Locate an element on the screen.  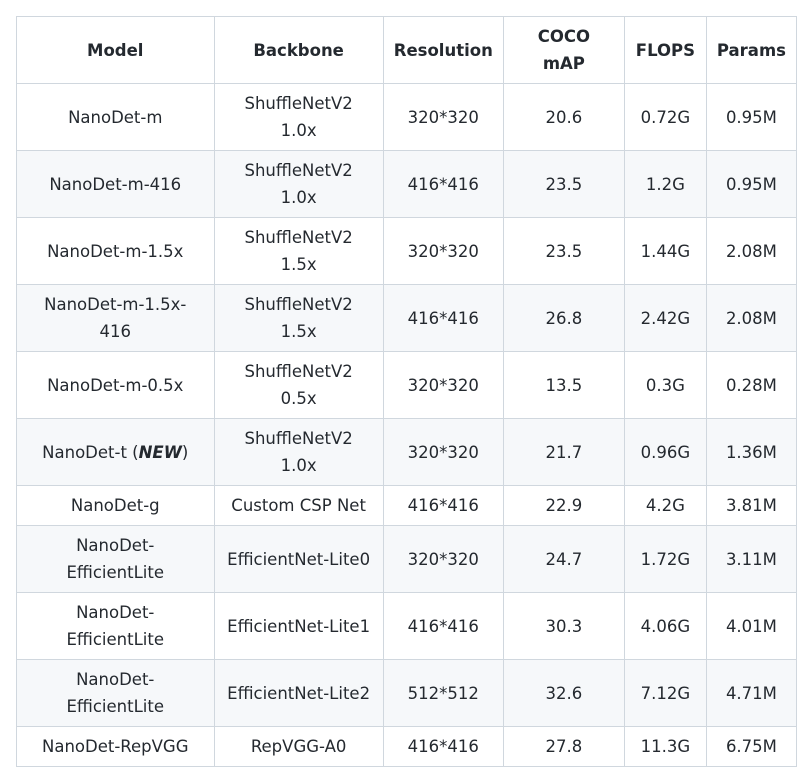
model-name-text: NanoDet-m-416 is located at coordinates (115, 184).